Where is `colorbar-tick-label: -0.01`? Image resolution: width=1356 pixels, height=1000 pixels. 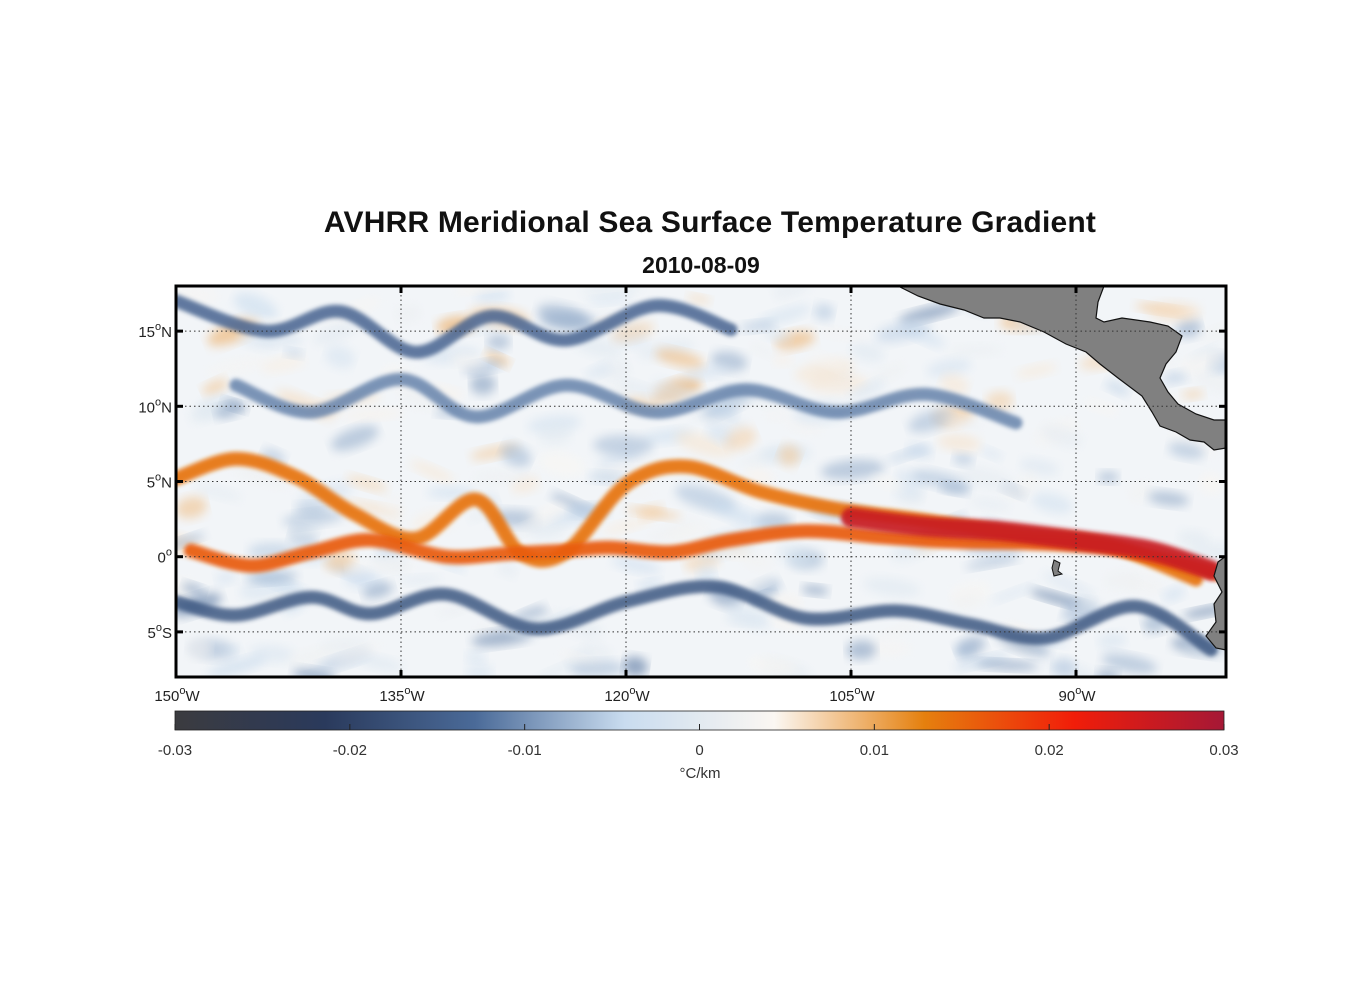
colorbar-tick-label: -0.01 is located at coordinates (525, 750).